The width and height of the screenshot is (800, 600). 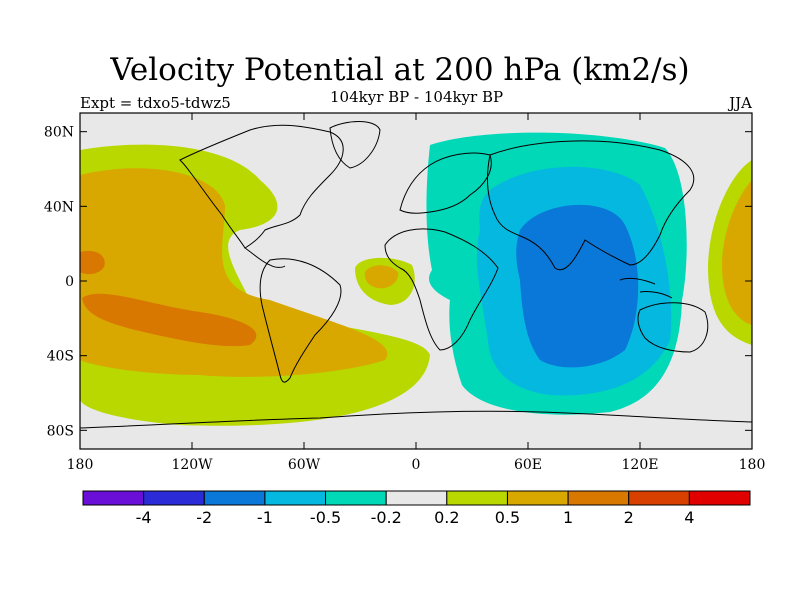 What do you see at coordinates (144, 517) in the screenshot?
I see `colorbar-label: -4` at bounding box center [144, 517].